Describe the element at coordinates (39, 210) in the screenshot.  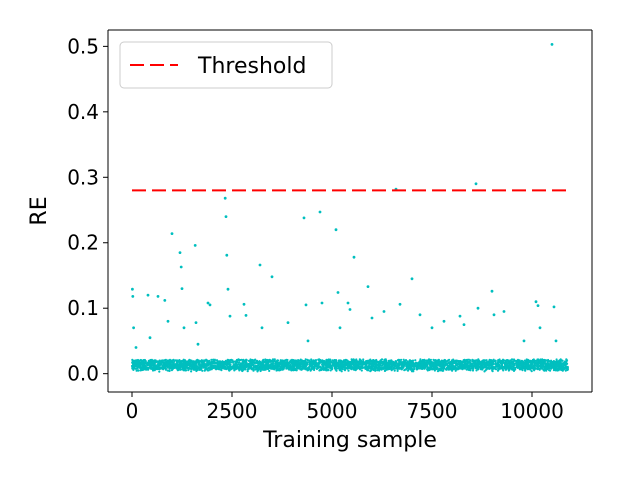
I see `y-axis-title: RE` at that location.